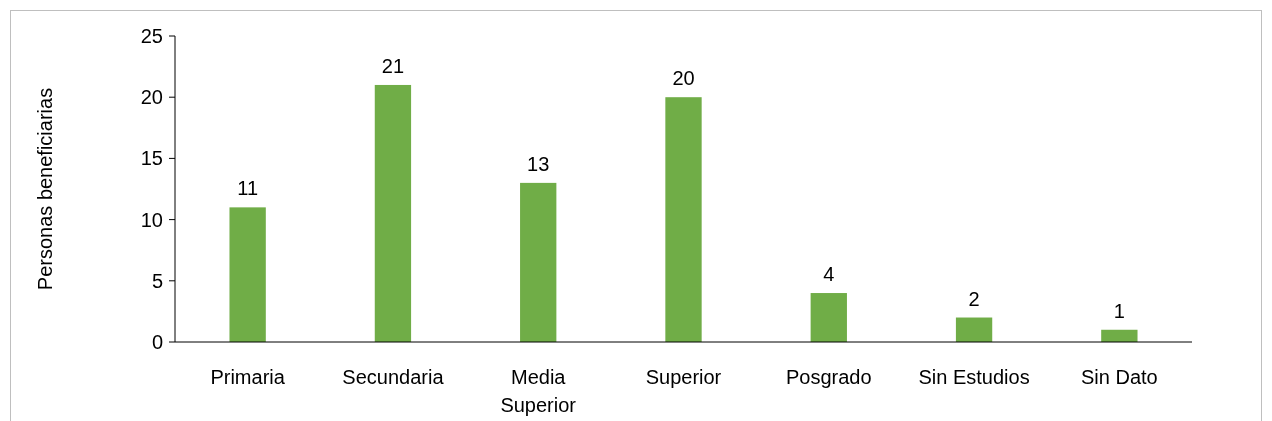 The image size is (1272, 421). Describe the element at coordinates (538, 391) in the screenshot. I see `x-tick-label: Media Superior` at that location.